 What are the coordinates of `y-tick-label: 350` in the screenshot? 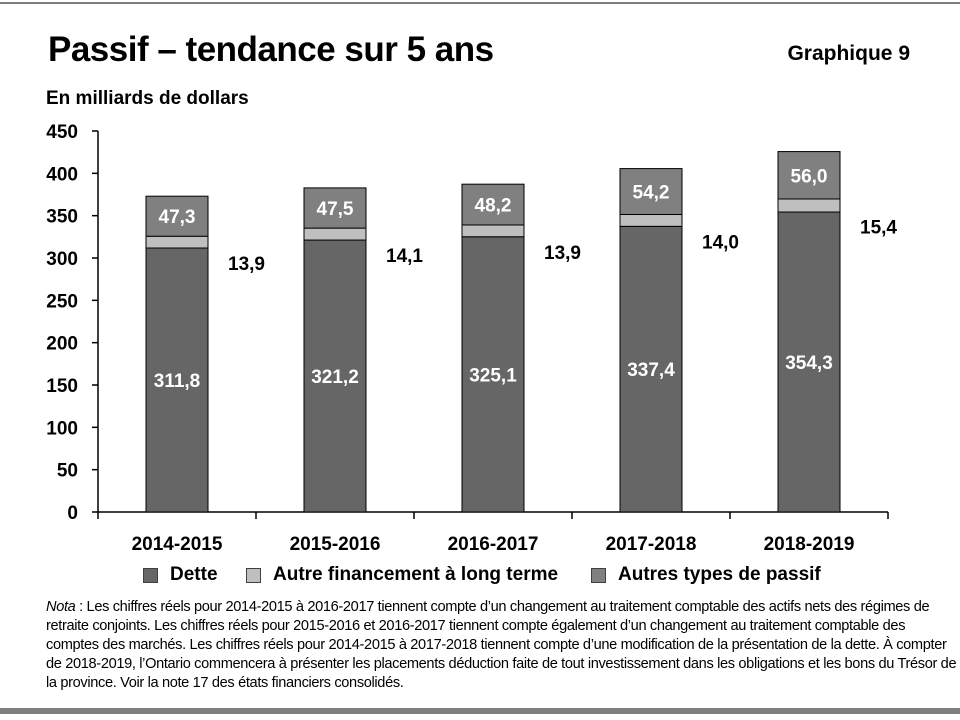 It's located at (62, 217).